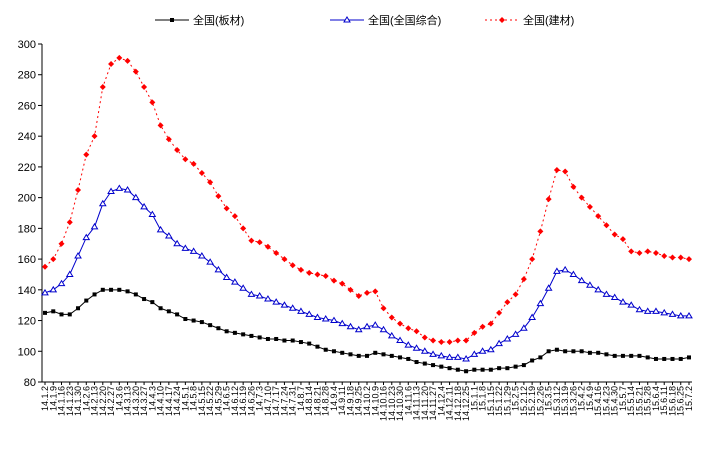 Image resolution: width=719 pixels, height=458 pixels. What do you see at coordinates (350, 401) in the screenshot?
I see `x-tick-label: 14.9.18` at bounding box center [350, 401].